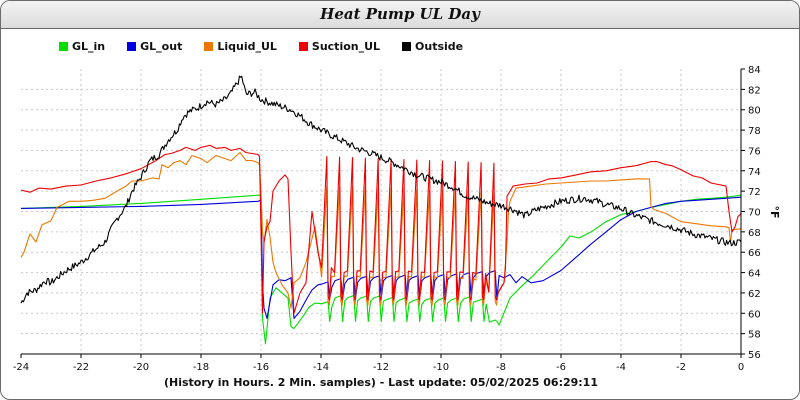 The image size is (800, 400). Describe the element at coordinates (754, 294) in the screenshot. I see `y-tick-label: 62` at that location.